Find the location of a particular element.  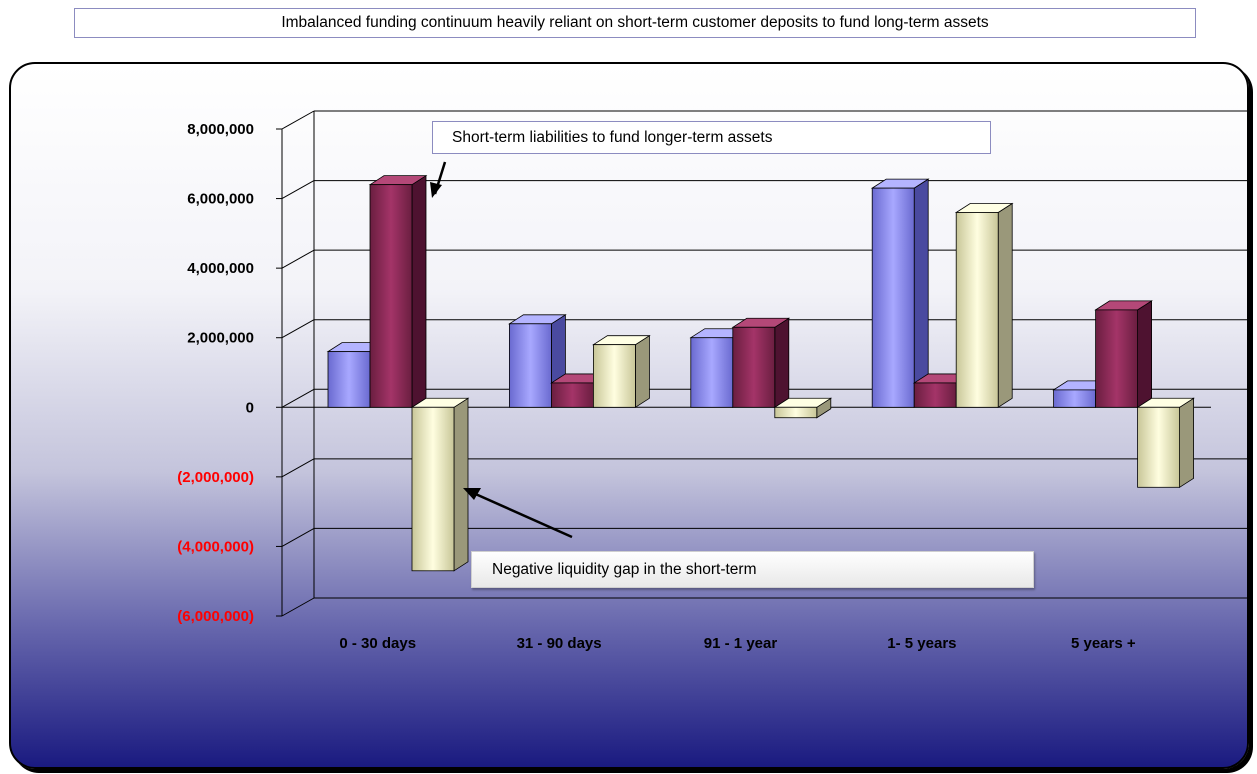

y-tick-label: (4,000,000) is located at coordinates (215, 546).